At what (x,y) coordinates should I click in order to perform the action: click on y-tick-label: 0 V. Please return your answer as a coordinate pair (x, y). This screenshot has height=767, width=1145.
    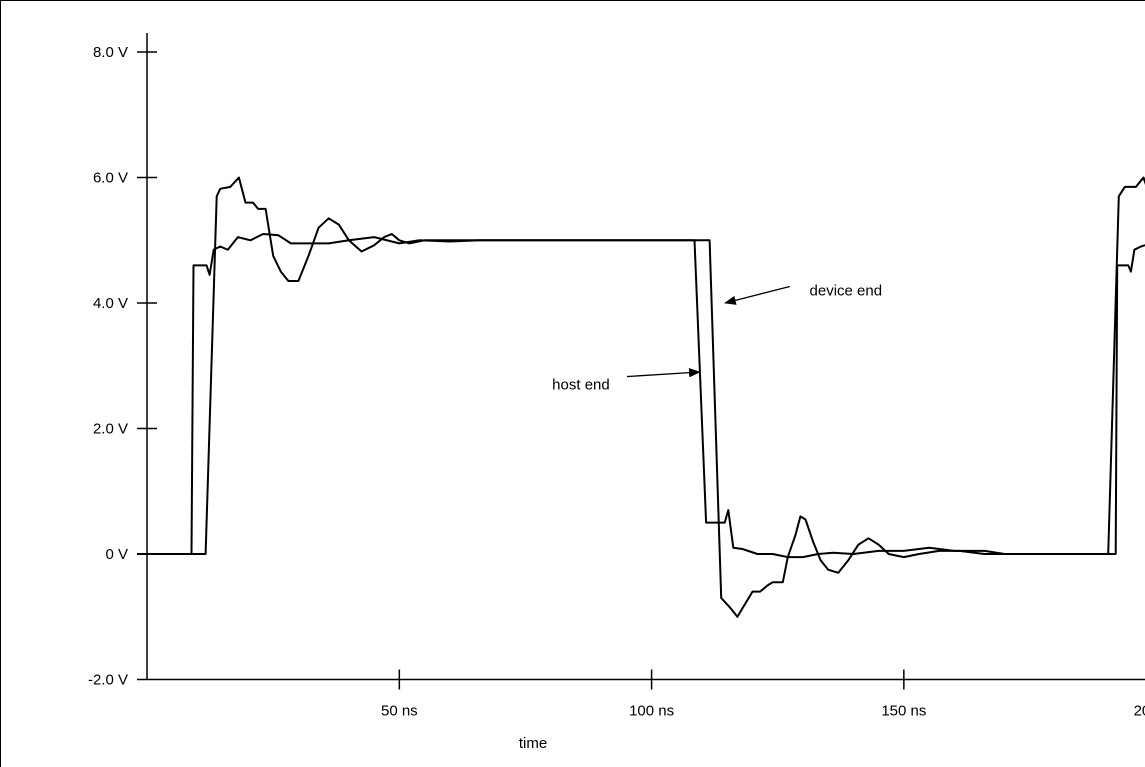
    Looking at the image, I should click on (116, 554).